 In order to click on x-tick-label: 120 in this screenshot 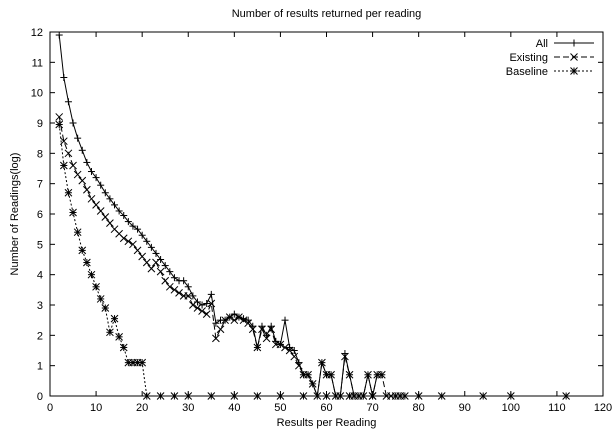, I will do `click(603, 408)`.